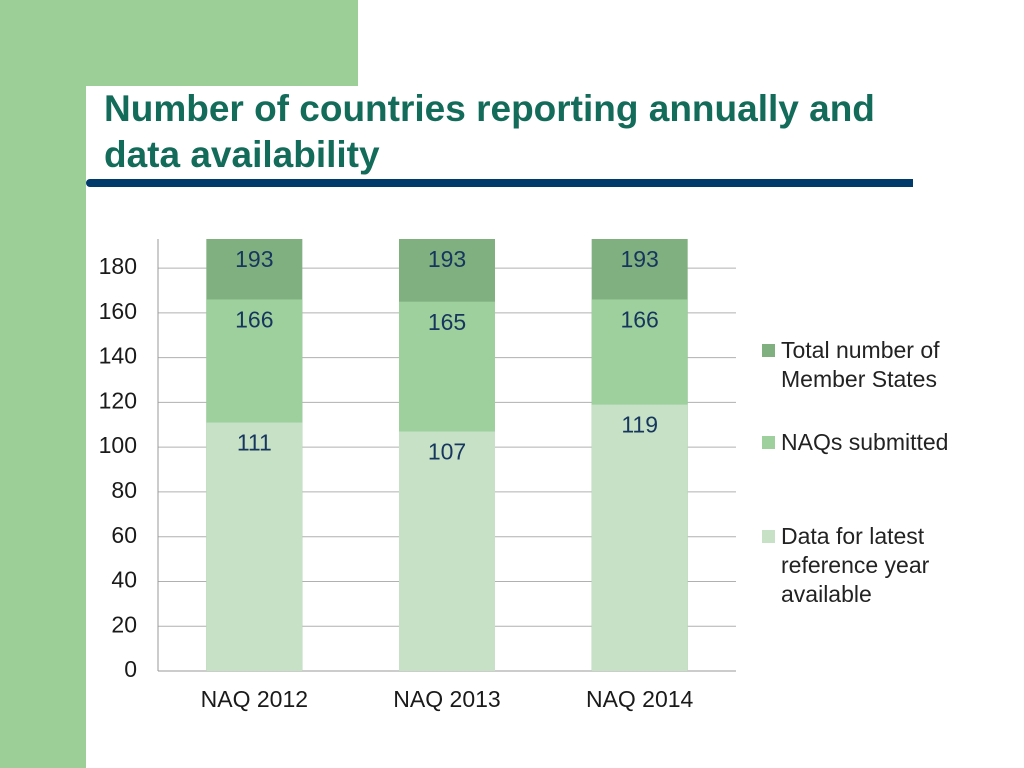 The height and width of the screenshot is (768, 1024). Describe the element at coordinates (130, 669) in the screenshot. I see `y-tick-label: 0` at that location.